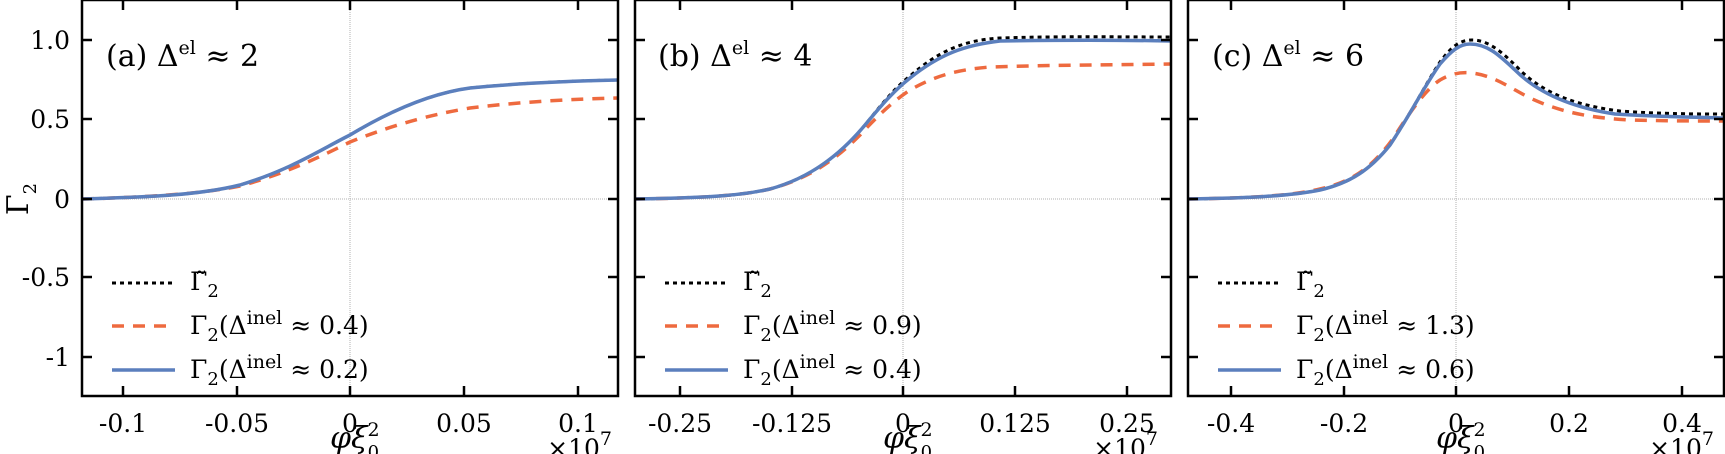  What do you see at coordinates (1569, 423) in the screenshot?
I see `x-tick-label: 0.2` at bounding box center [1569, 423].